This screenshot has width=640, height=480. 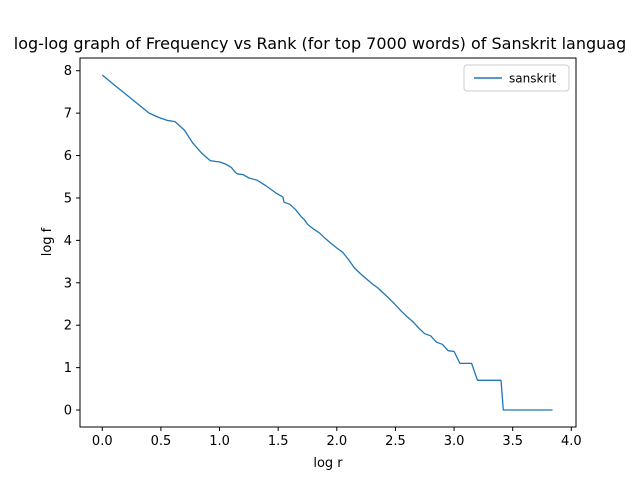 I want to click on x-tick-label: 0.0, so click(x=102, y=441).